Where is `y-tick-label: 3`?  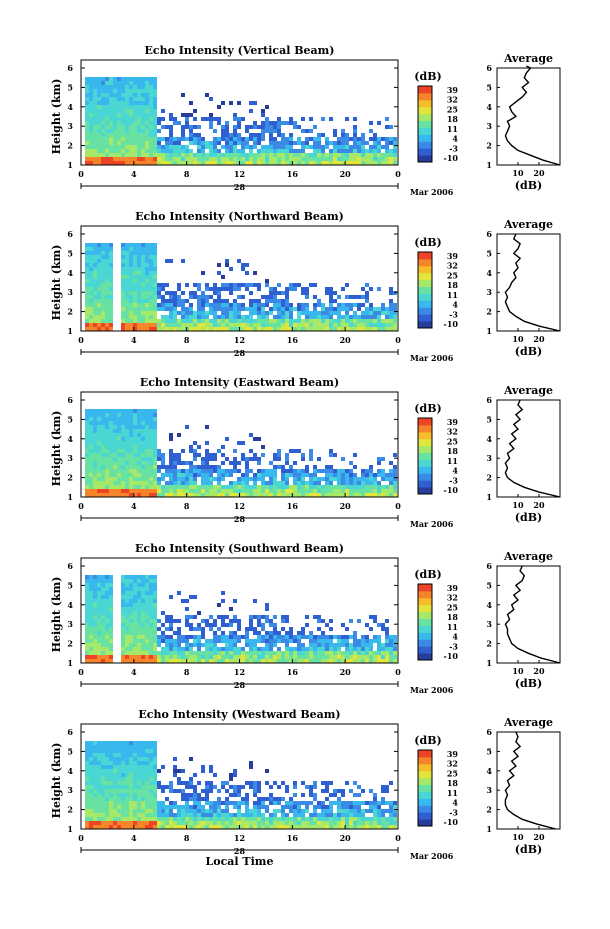
y-tick-label: 3 is located at coordinates (70, 790).